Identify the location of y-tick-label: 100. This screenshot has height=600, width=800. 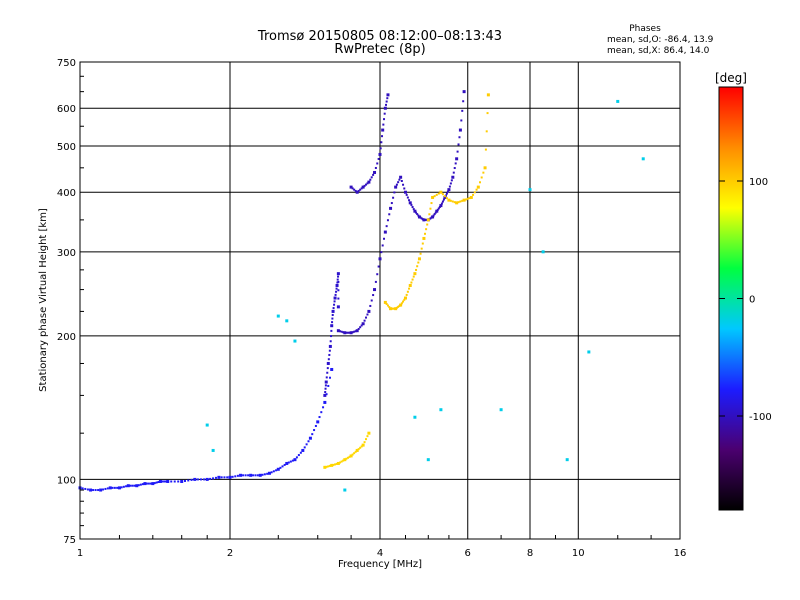
(66, 480).